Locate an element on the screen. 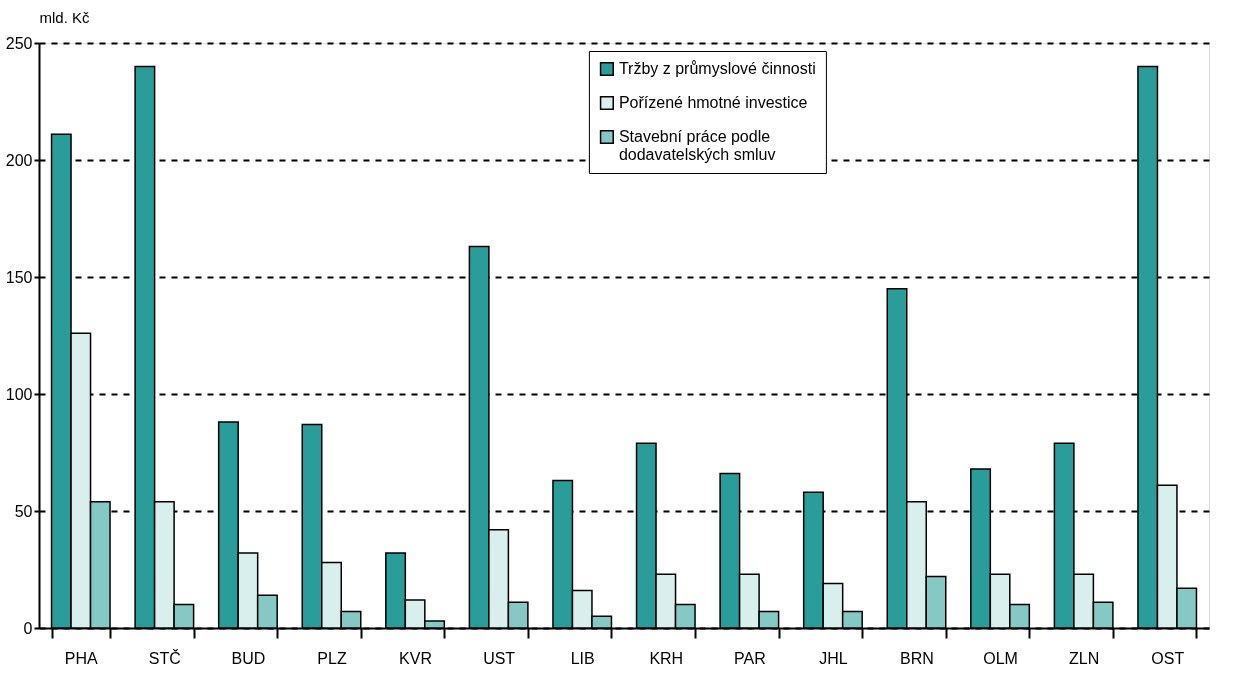 Image resolution: width=1257 pixels, height=686 pixels. x-tick-label: KVR is located at coordinates (416, 658).